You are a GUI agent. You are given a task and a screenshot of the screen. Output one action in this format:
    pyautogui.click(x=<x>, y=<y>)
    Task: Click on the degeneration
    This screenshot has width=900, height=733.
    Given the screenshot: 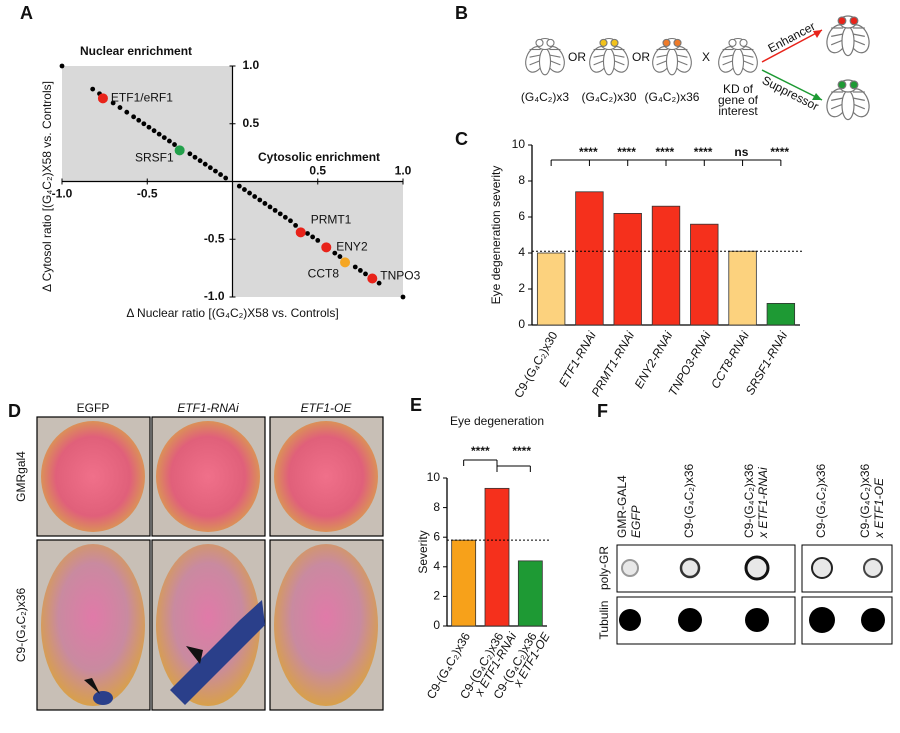 What is the action you would take?
    pyautogui.click(x=103, y=698)
    